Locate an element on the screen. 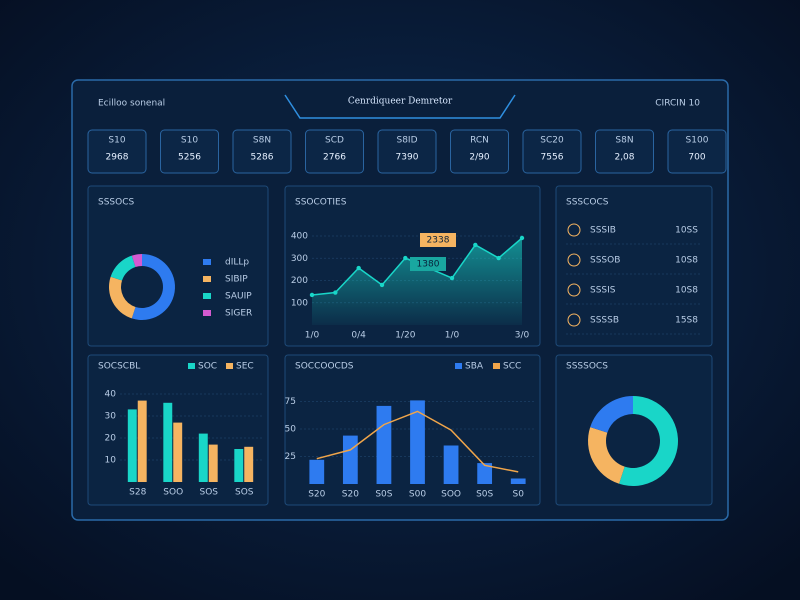 The image size is (800, 600). kpi-label: S100 is located at coordinates (697, 141).